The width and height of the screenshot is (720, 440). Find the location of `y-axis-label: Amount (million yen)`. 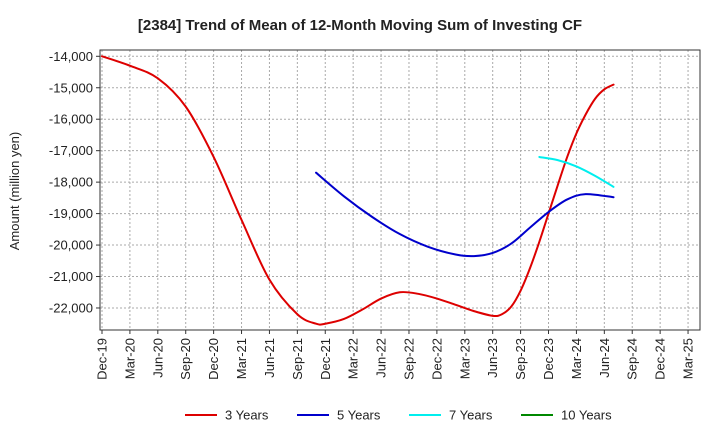

y-axis-label: Amount (million yen) is located at coordinates (14, 191).